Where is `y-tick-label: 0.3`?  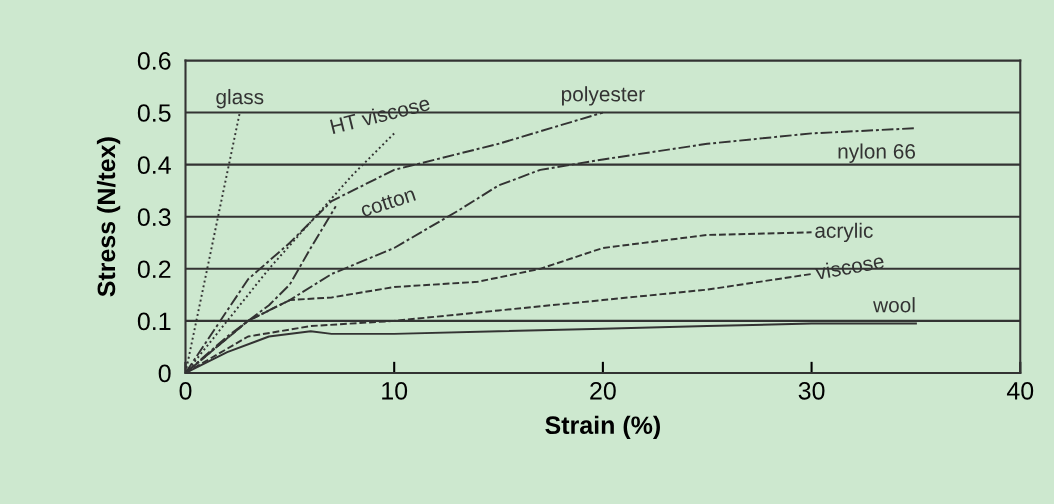
y-tick-label: 0.3 is located at coordinates (154, 217).